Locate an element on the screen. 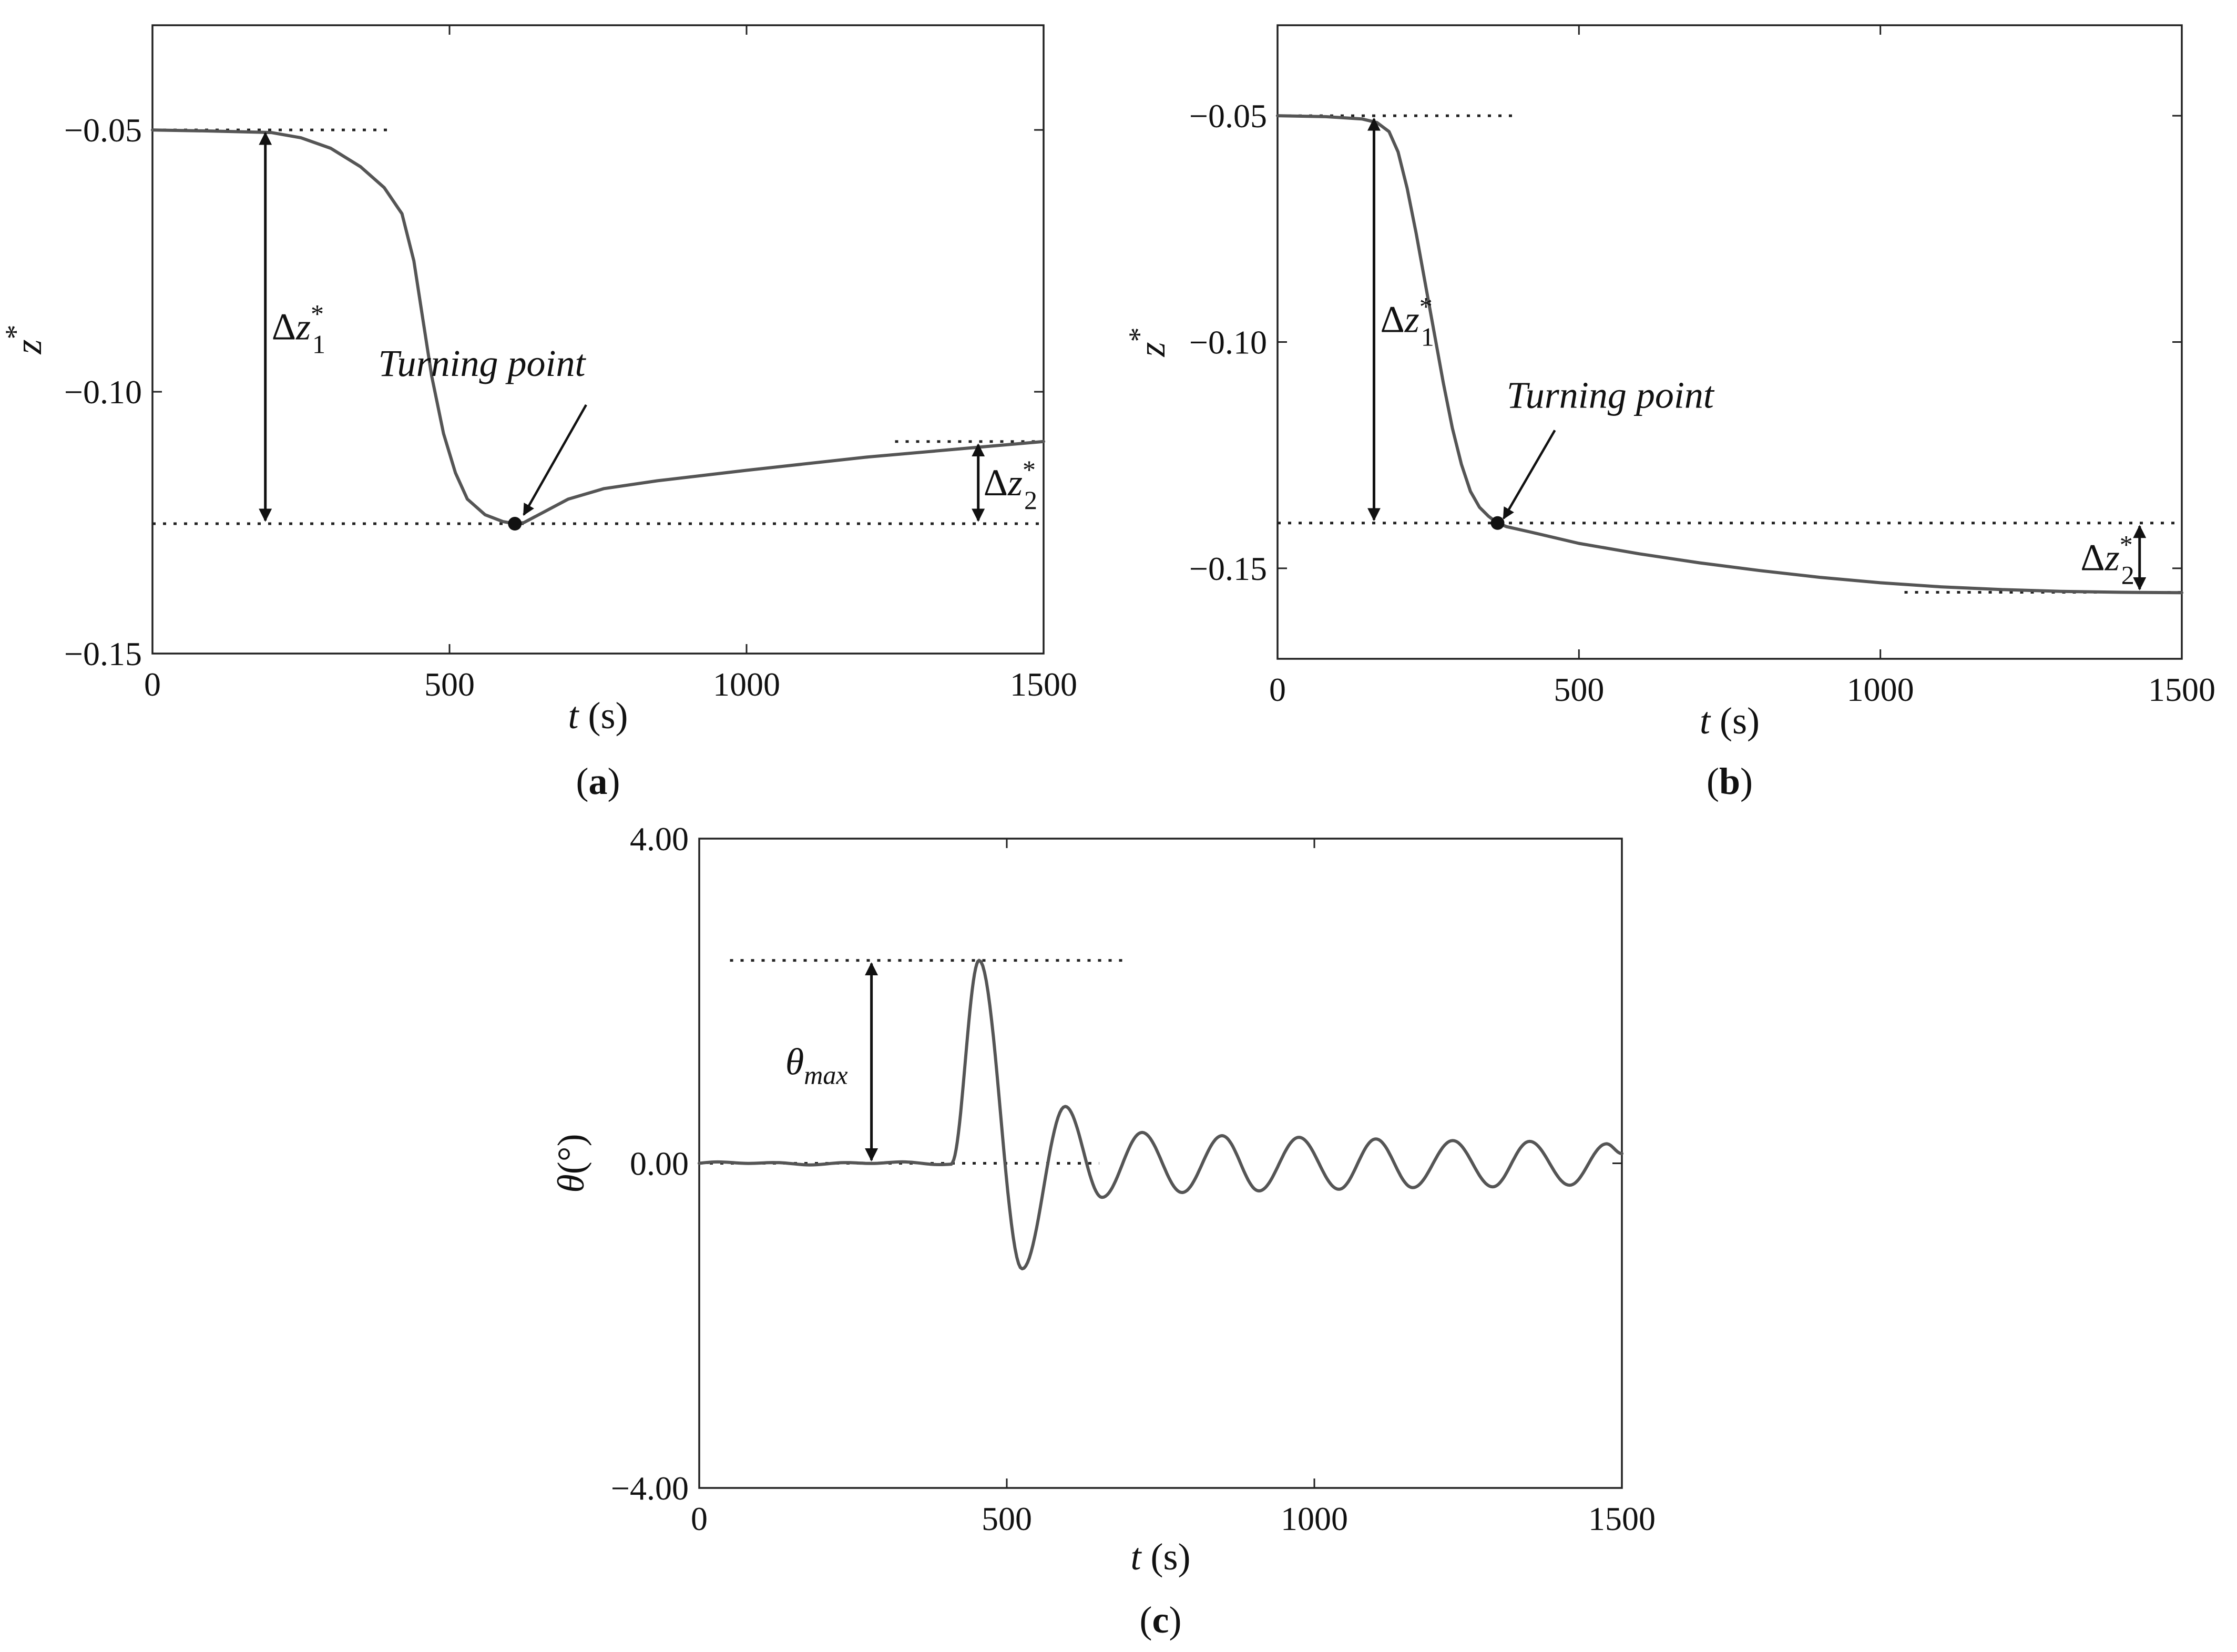 The image size is (2237, 1652). panel-label: (a) is located at coordinates (598, 781).